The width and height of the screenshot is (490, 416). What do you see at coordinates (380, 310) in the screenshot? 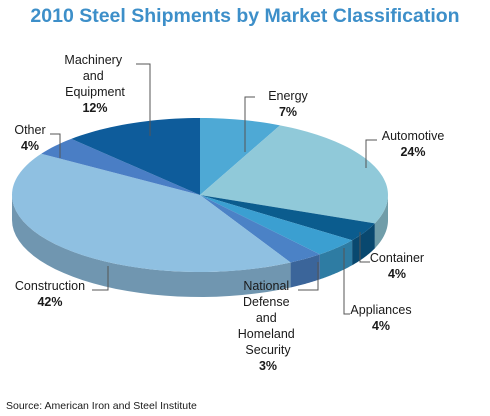
I see `category-label: Appliances` at bounding box center [380, 310].